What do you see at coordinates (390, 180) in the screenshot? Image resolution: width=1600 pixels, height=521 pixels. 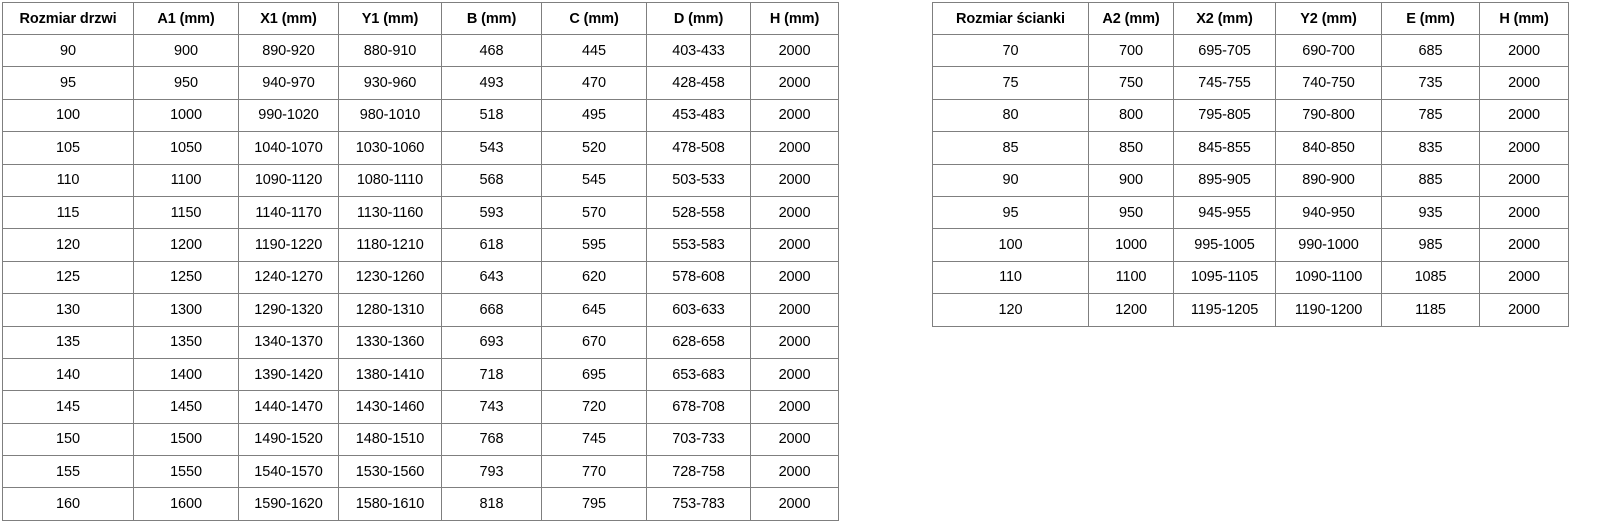 I see `table-cell: 1080-1110` at bounding box center [390, 180].